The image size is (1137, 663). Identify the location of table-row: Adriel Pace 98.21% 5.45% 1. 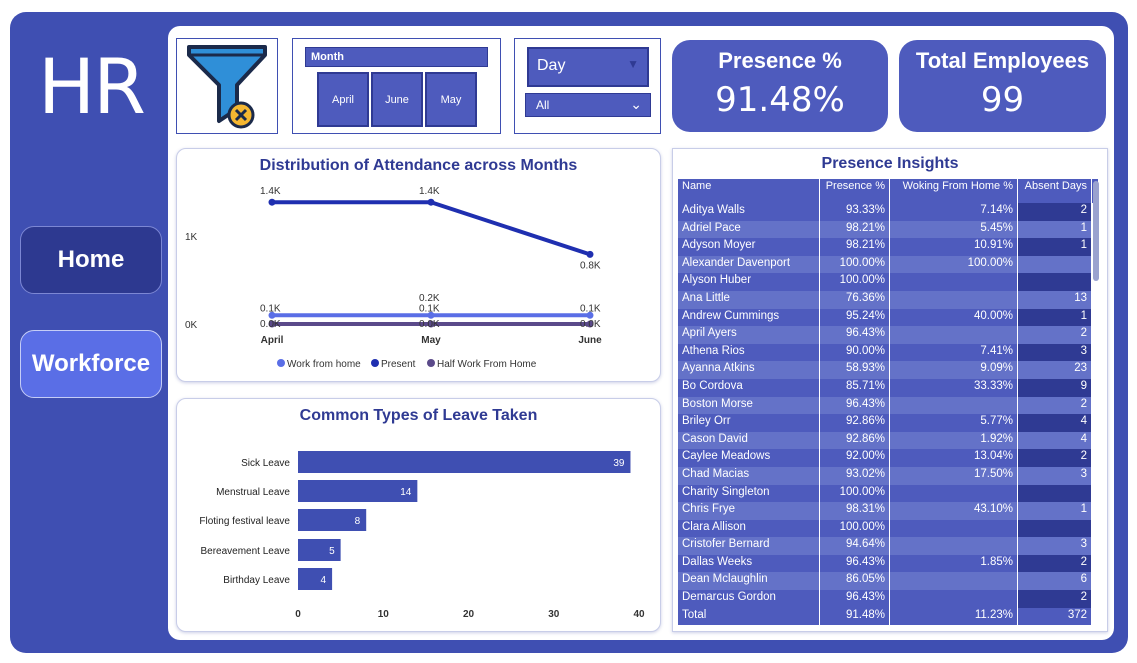
(888, 229).